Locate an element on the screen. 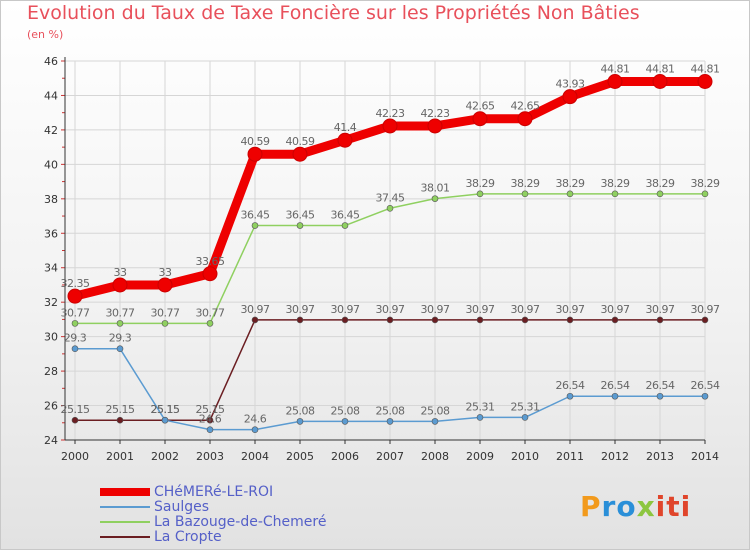  x-tick-label: 2012 is located at coordinates (615, 456).